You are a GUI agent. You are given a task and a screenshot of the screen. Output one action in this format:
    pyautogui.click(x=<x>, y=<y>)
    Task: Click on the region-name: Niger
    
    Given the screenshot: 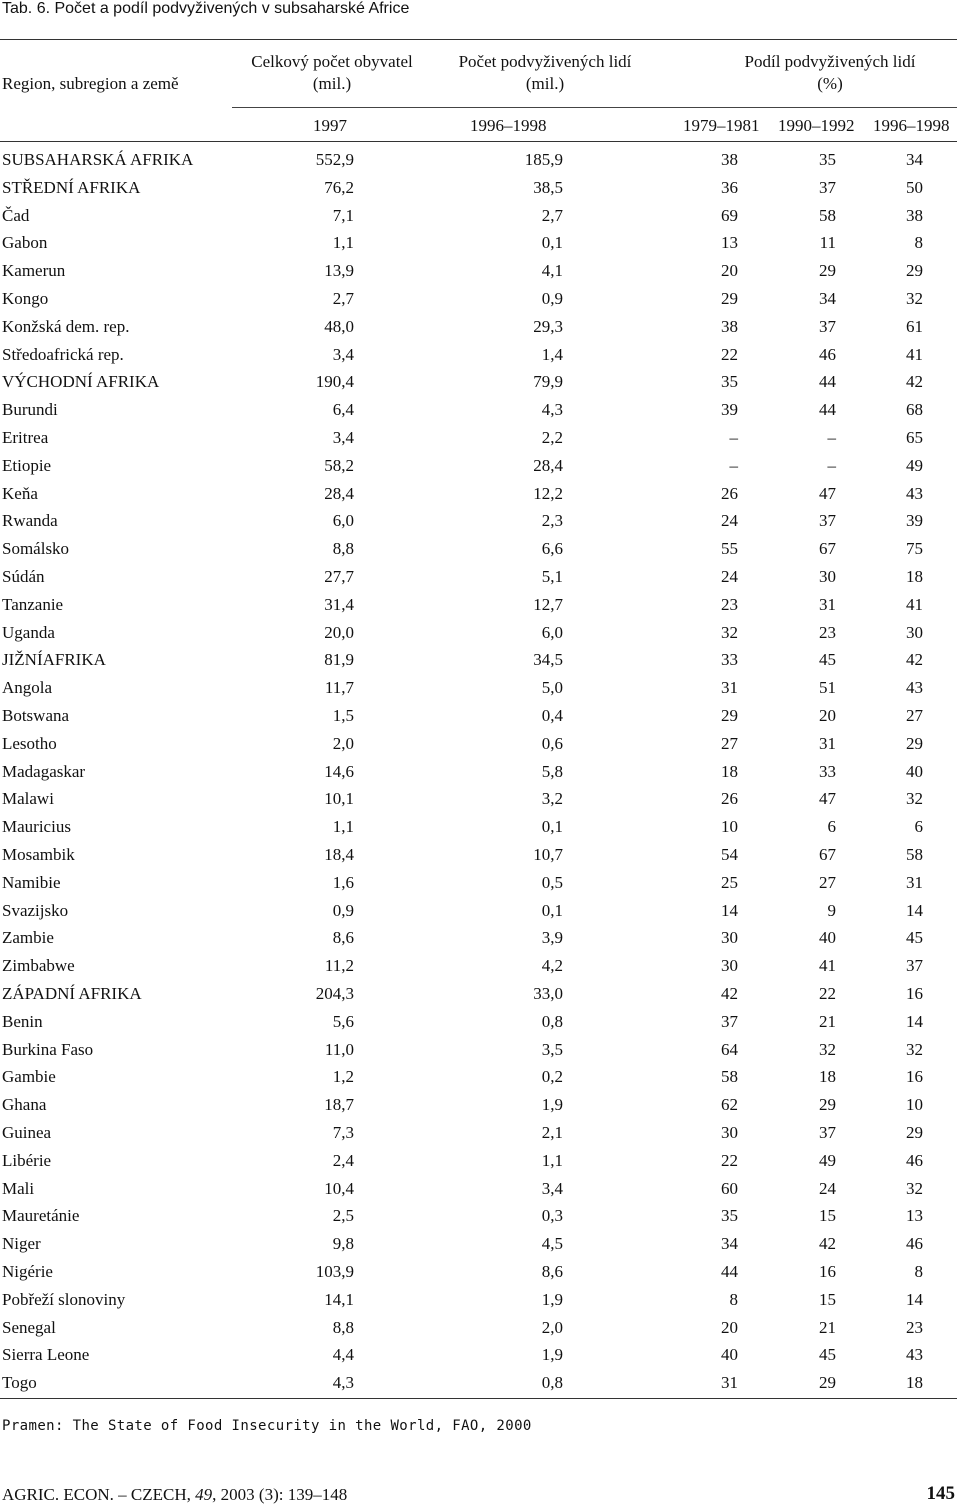 What is the action you would take?
    pyautogui.click(x=21, y=1244)
    